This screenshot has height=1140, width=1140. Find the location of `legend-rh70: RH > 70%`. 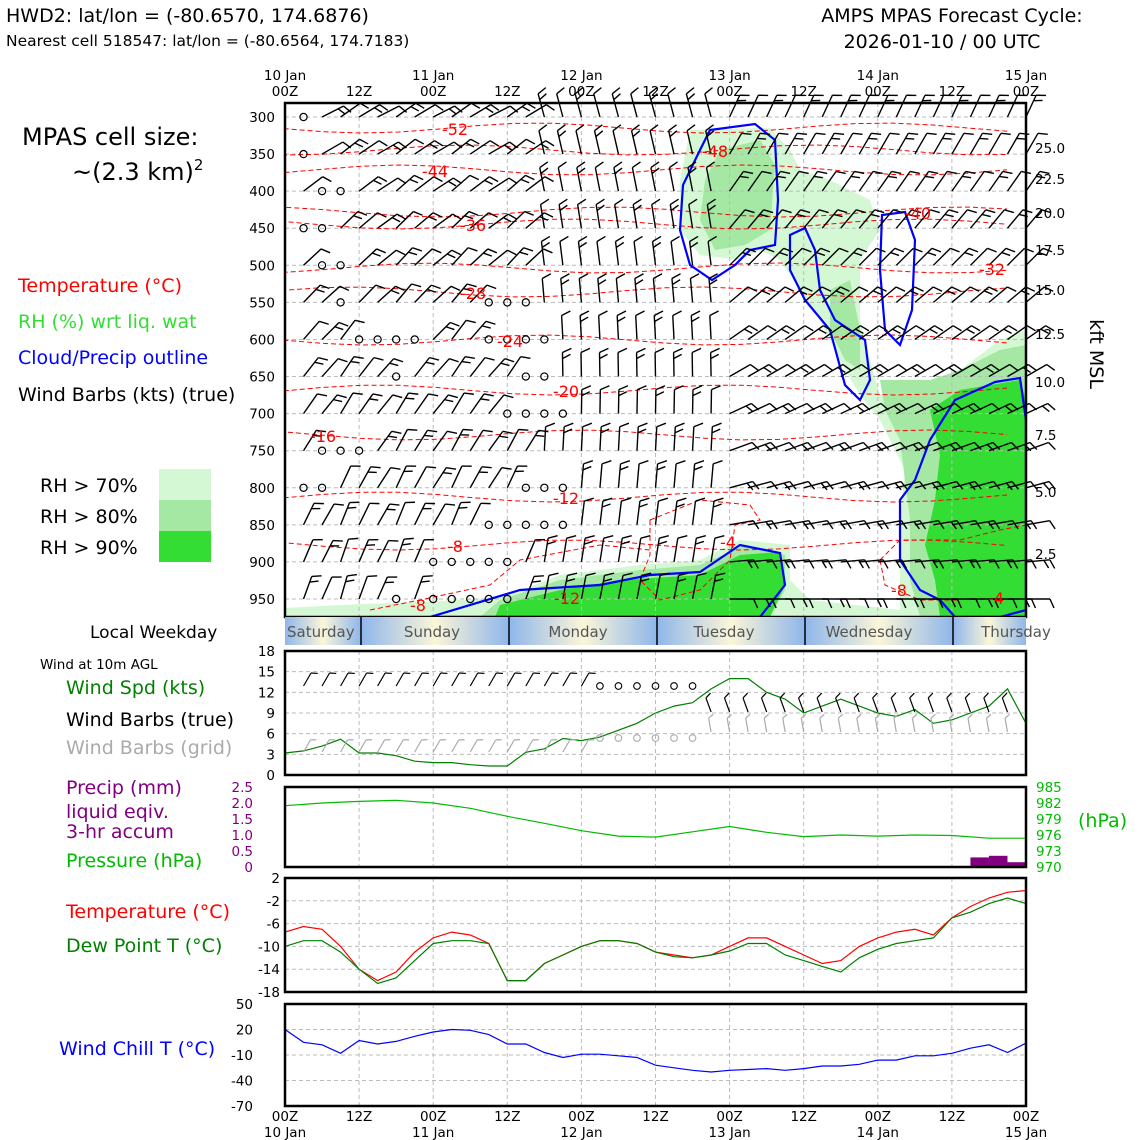

legend-rh70: RH > 70% is located at coordinates (89, 486).